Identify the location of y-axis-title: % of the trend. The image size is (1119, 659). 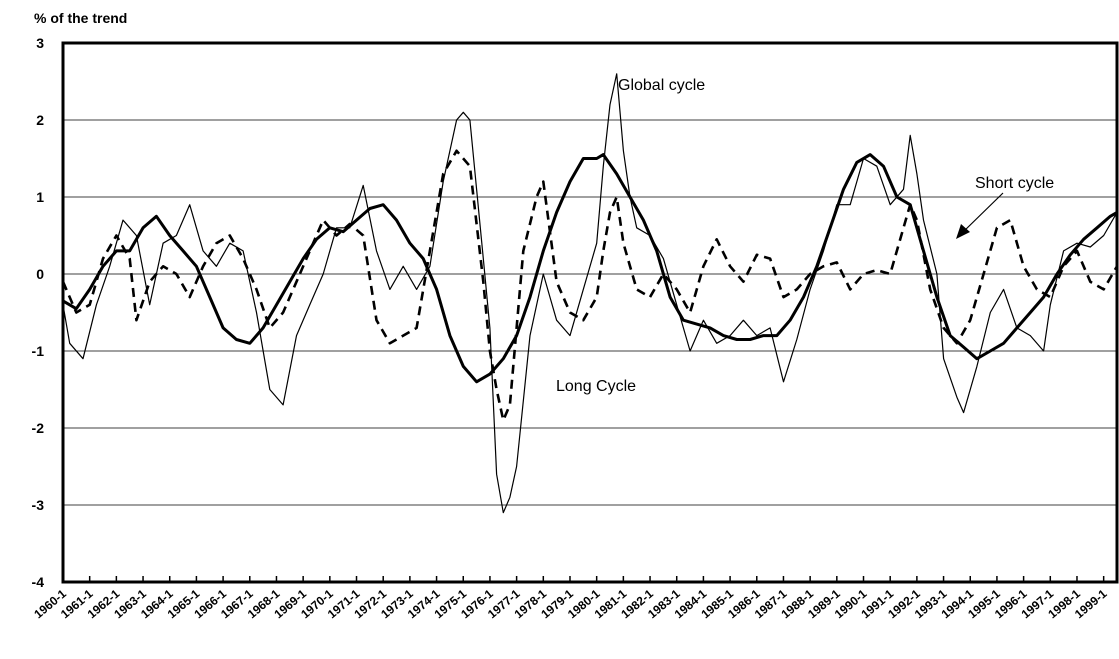
(81, 18).